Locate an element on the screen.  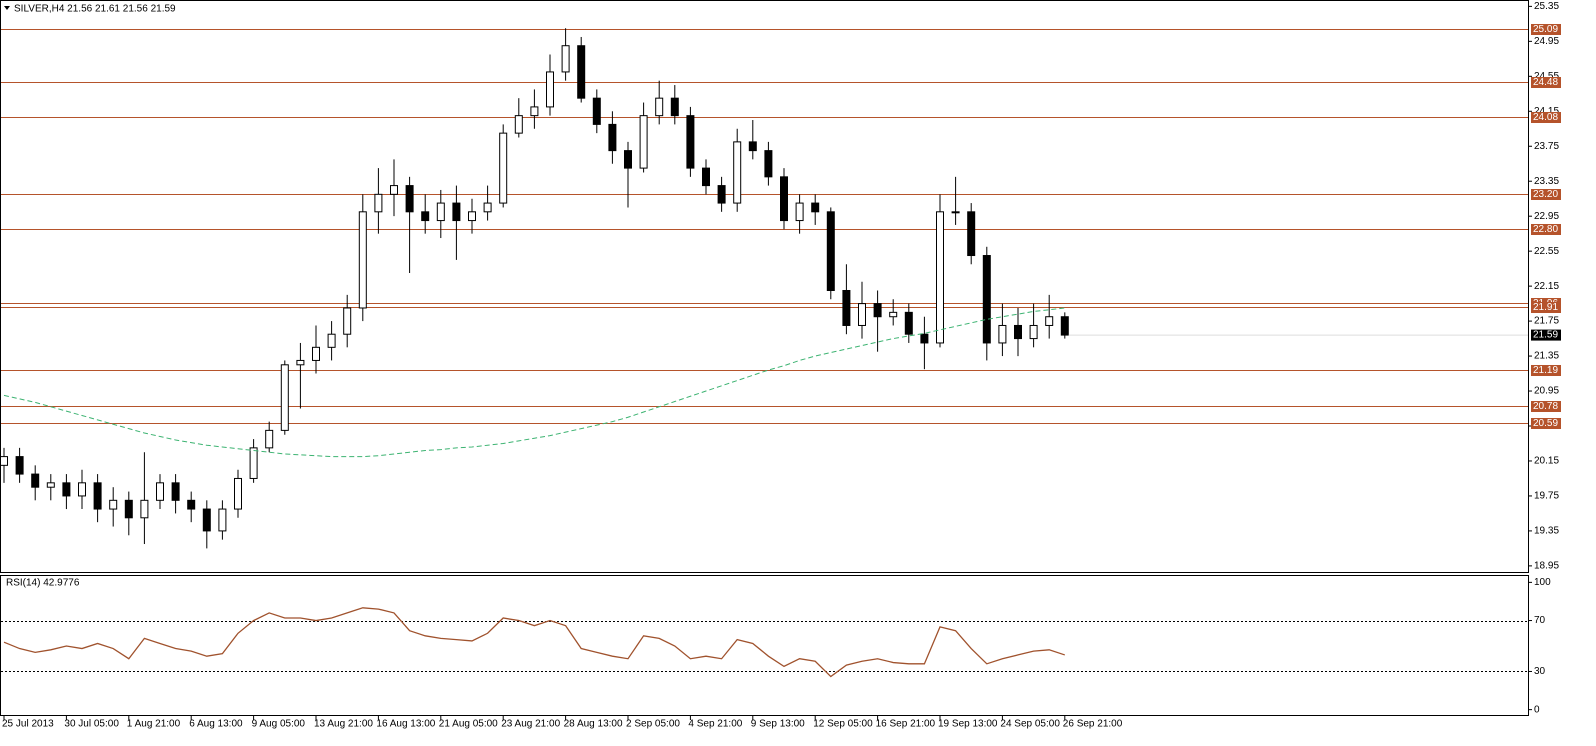
x-tick-label: 1 Aug 21:00 is located at coordinates (154, 724).